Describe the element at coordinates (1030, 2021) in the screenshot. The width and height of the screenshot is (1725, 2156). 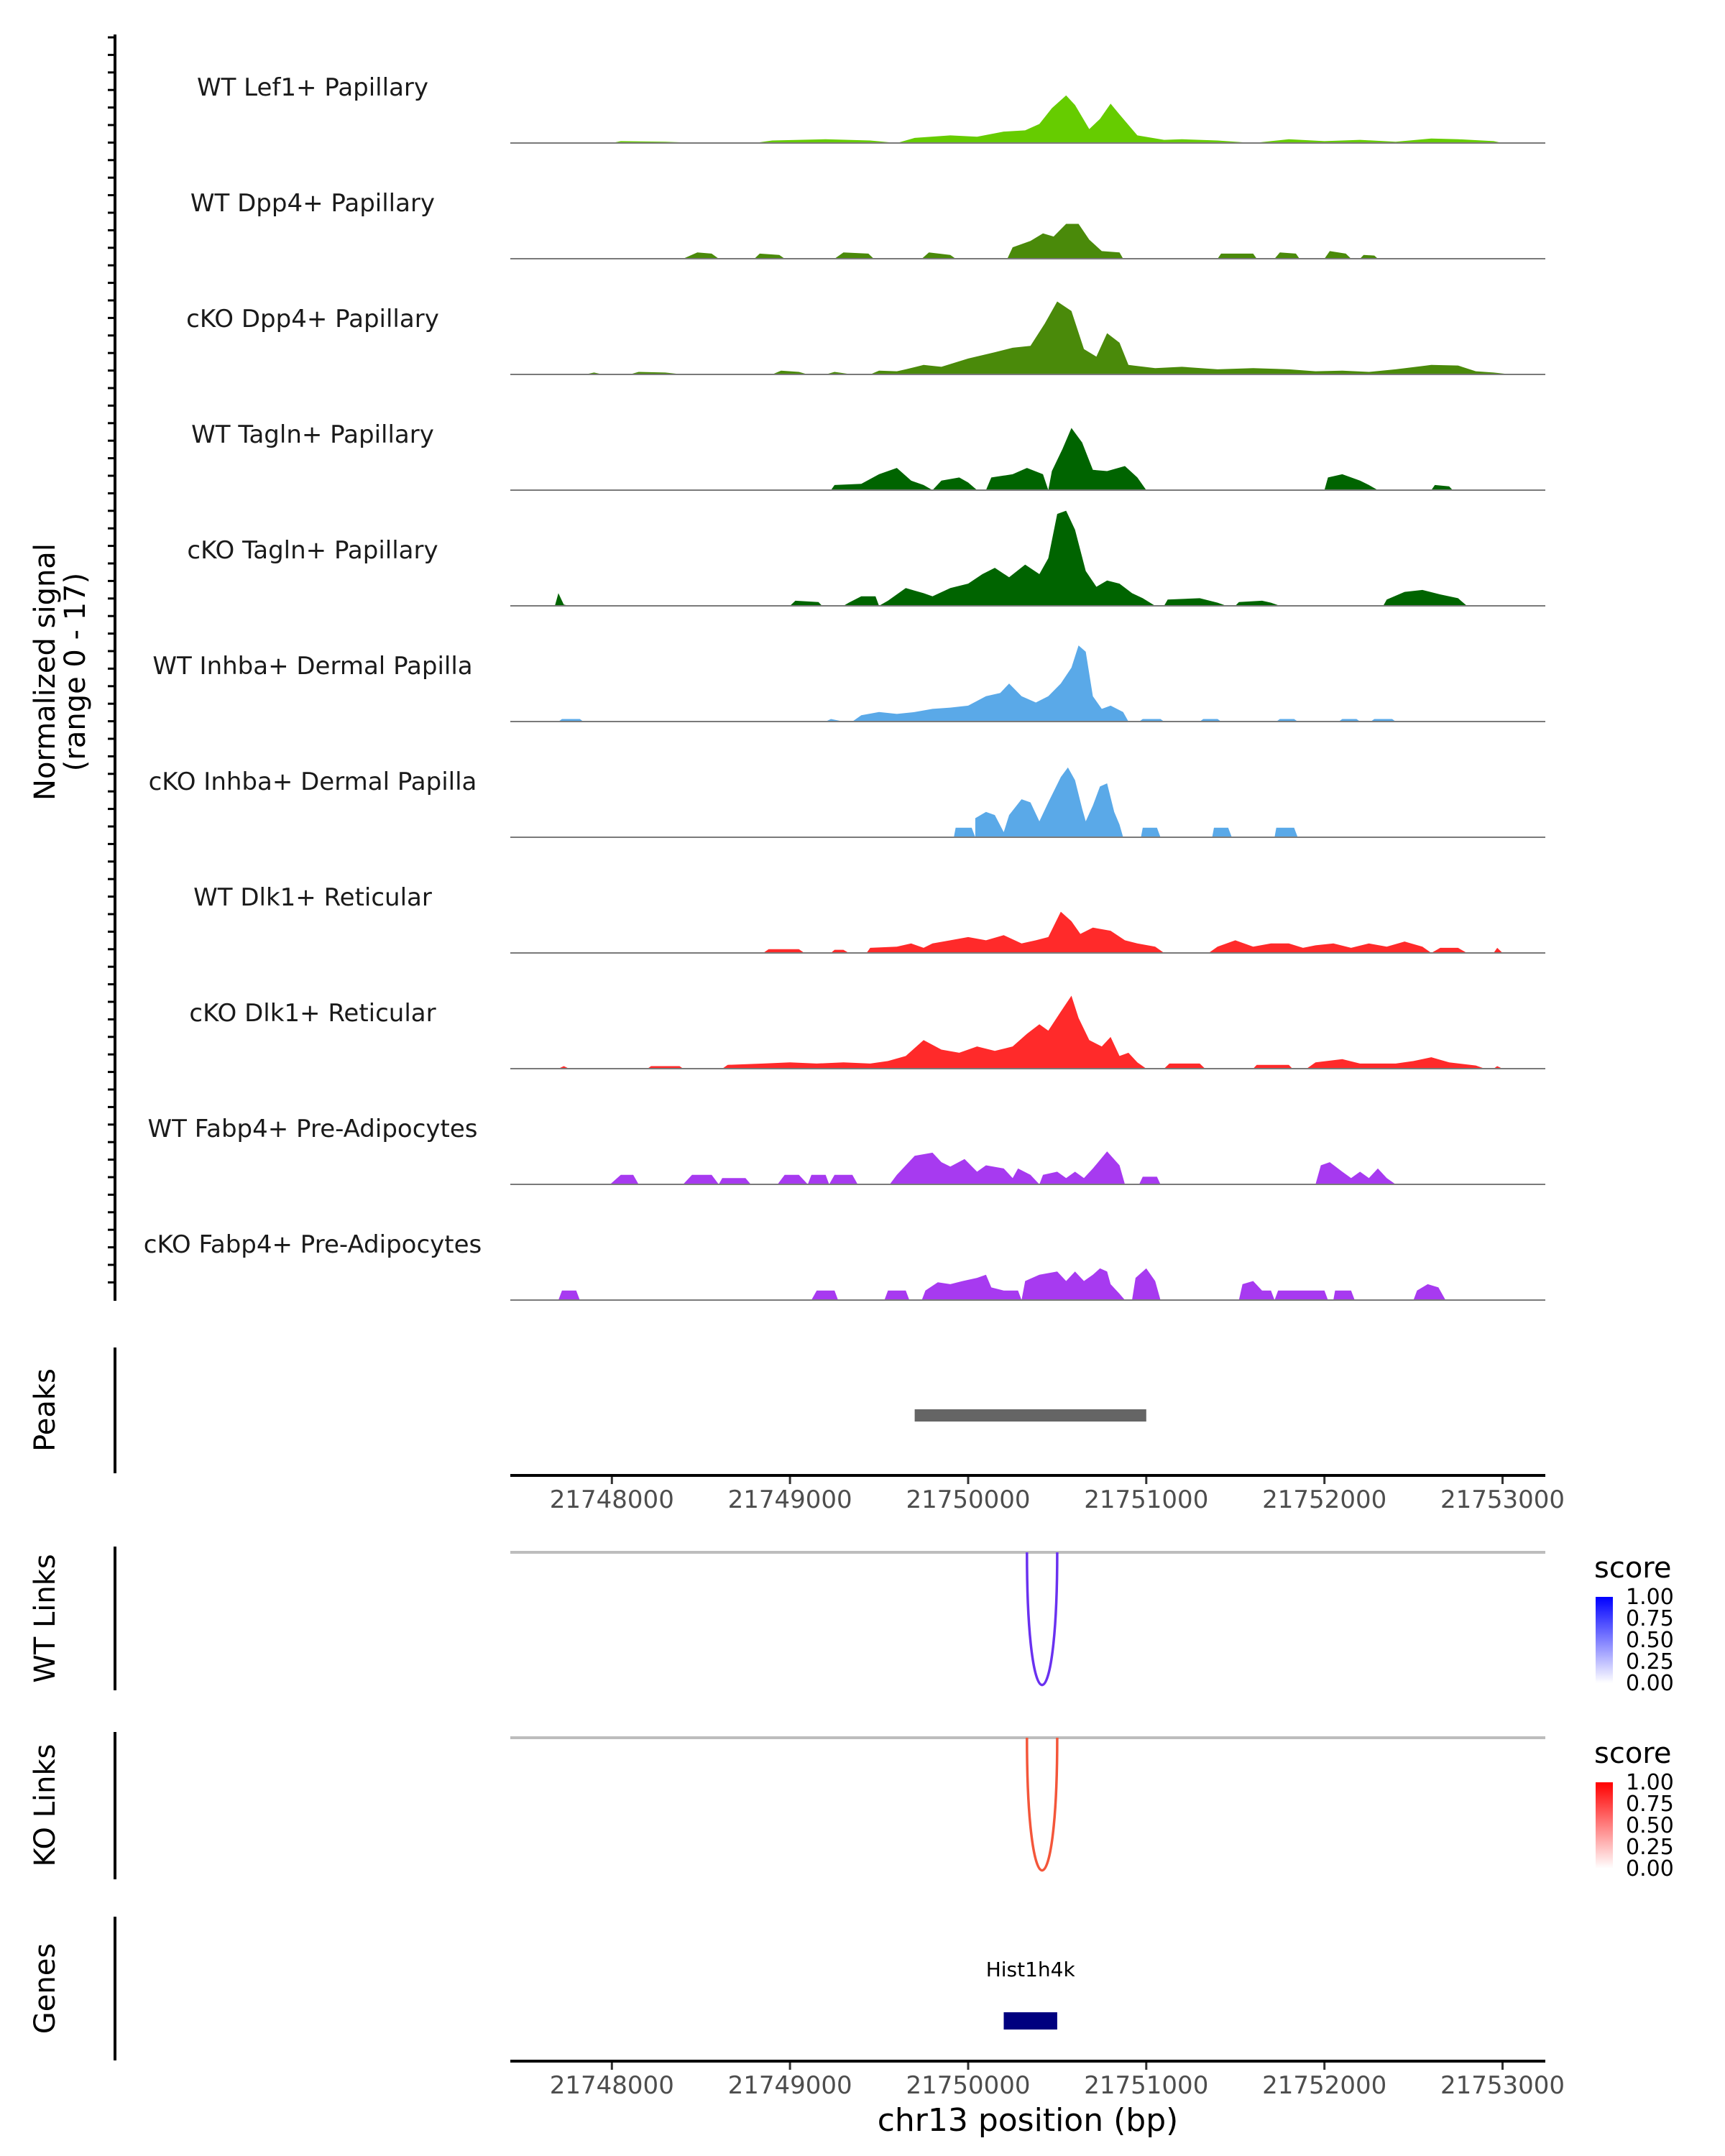
I see `gene-body` at that location.